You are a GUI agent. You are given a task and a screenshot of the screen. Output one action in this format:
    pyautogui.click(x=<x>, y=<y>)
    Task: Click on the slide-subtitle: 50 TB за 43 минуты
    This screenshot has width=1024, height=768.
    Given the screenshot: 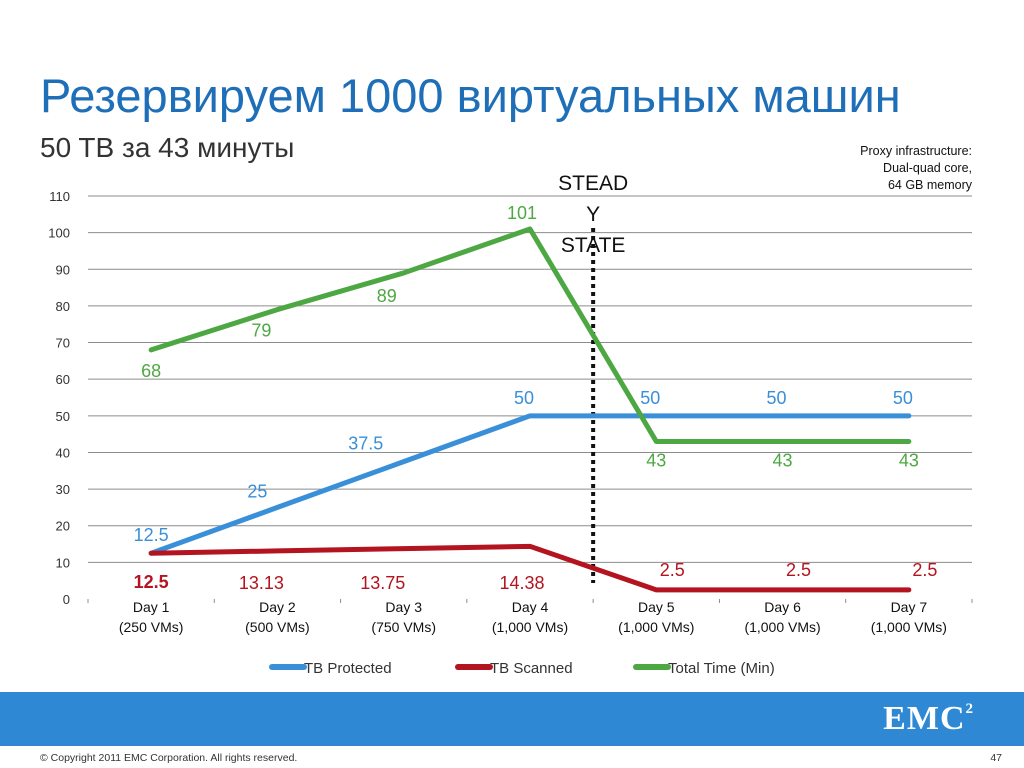 What is the action you would take?
    pyautogui.click(x=167, y=147)
    